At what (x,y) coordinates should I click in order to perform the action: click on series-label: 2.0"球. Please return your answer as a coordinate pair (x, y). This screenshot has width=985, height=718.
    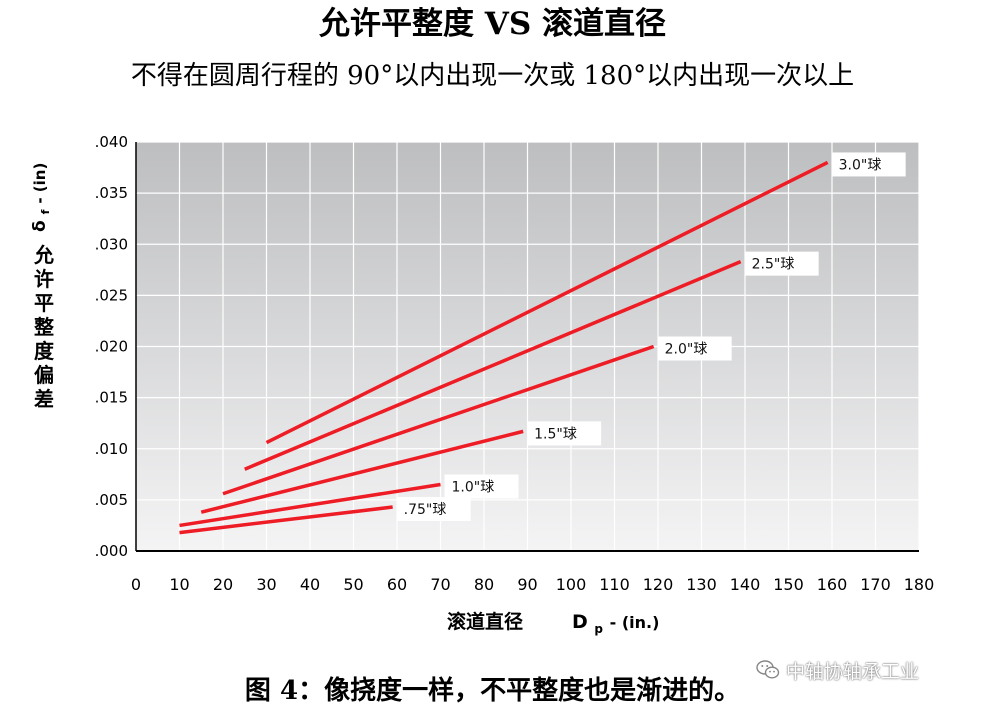
    Looking at the image, I should click on (686, 350).